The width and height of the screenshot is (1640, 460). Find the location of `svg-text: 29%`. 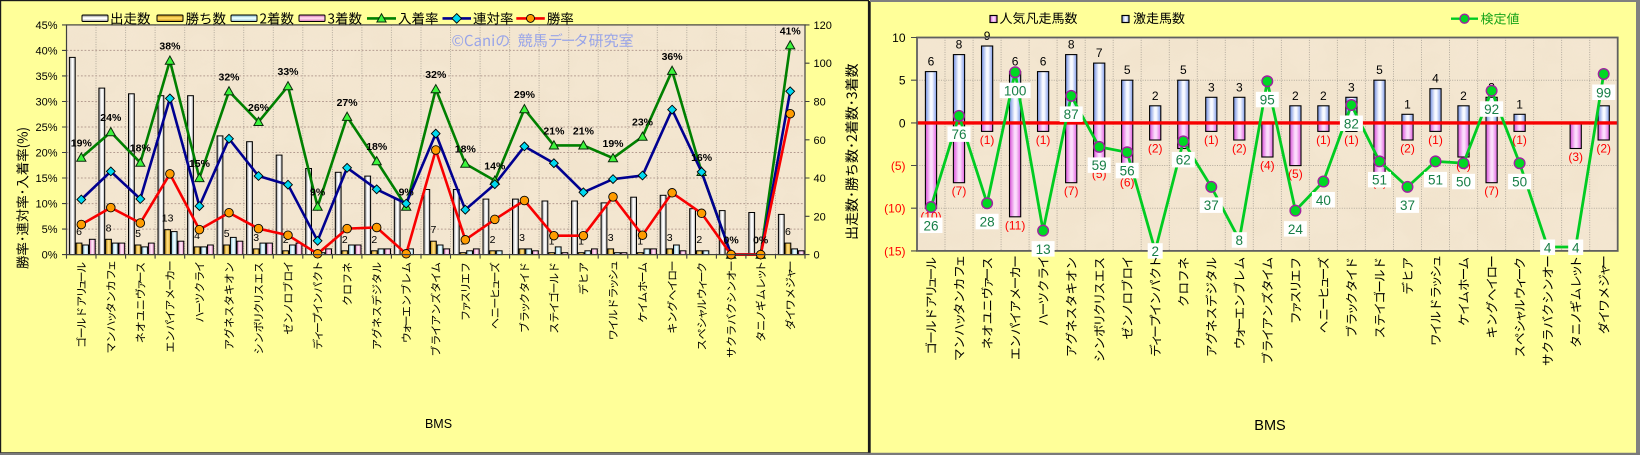

svg-text: 29% is located at coordinates (525, 95).